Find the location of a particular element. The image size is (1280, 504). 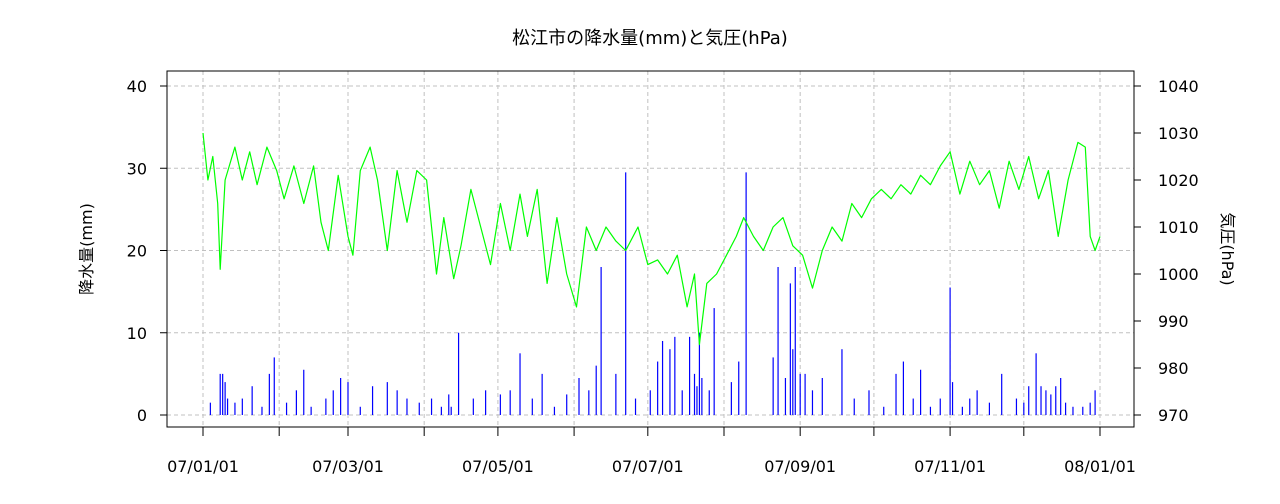

y-left-tick-label-1: 10 is located at coordinates (137, 333).